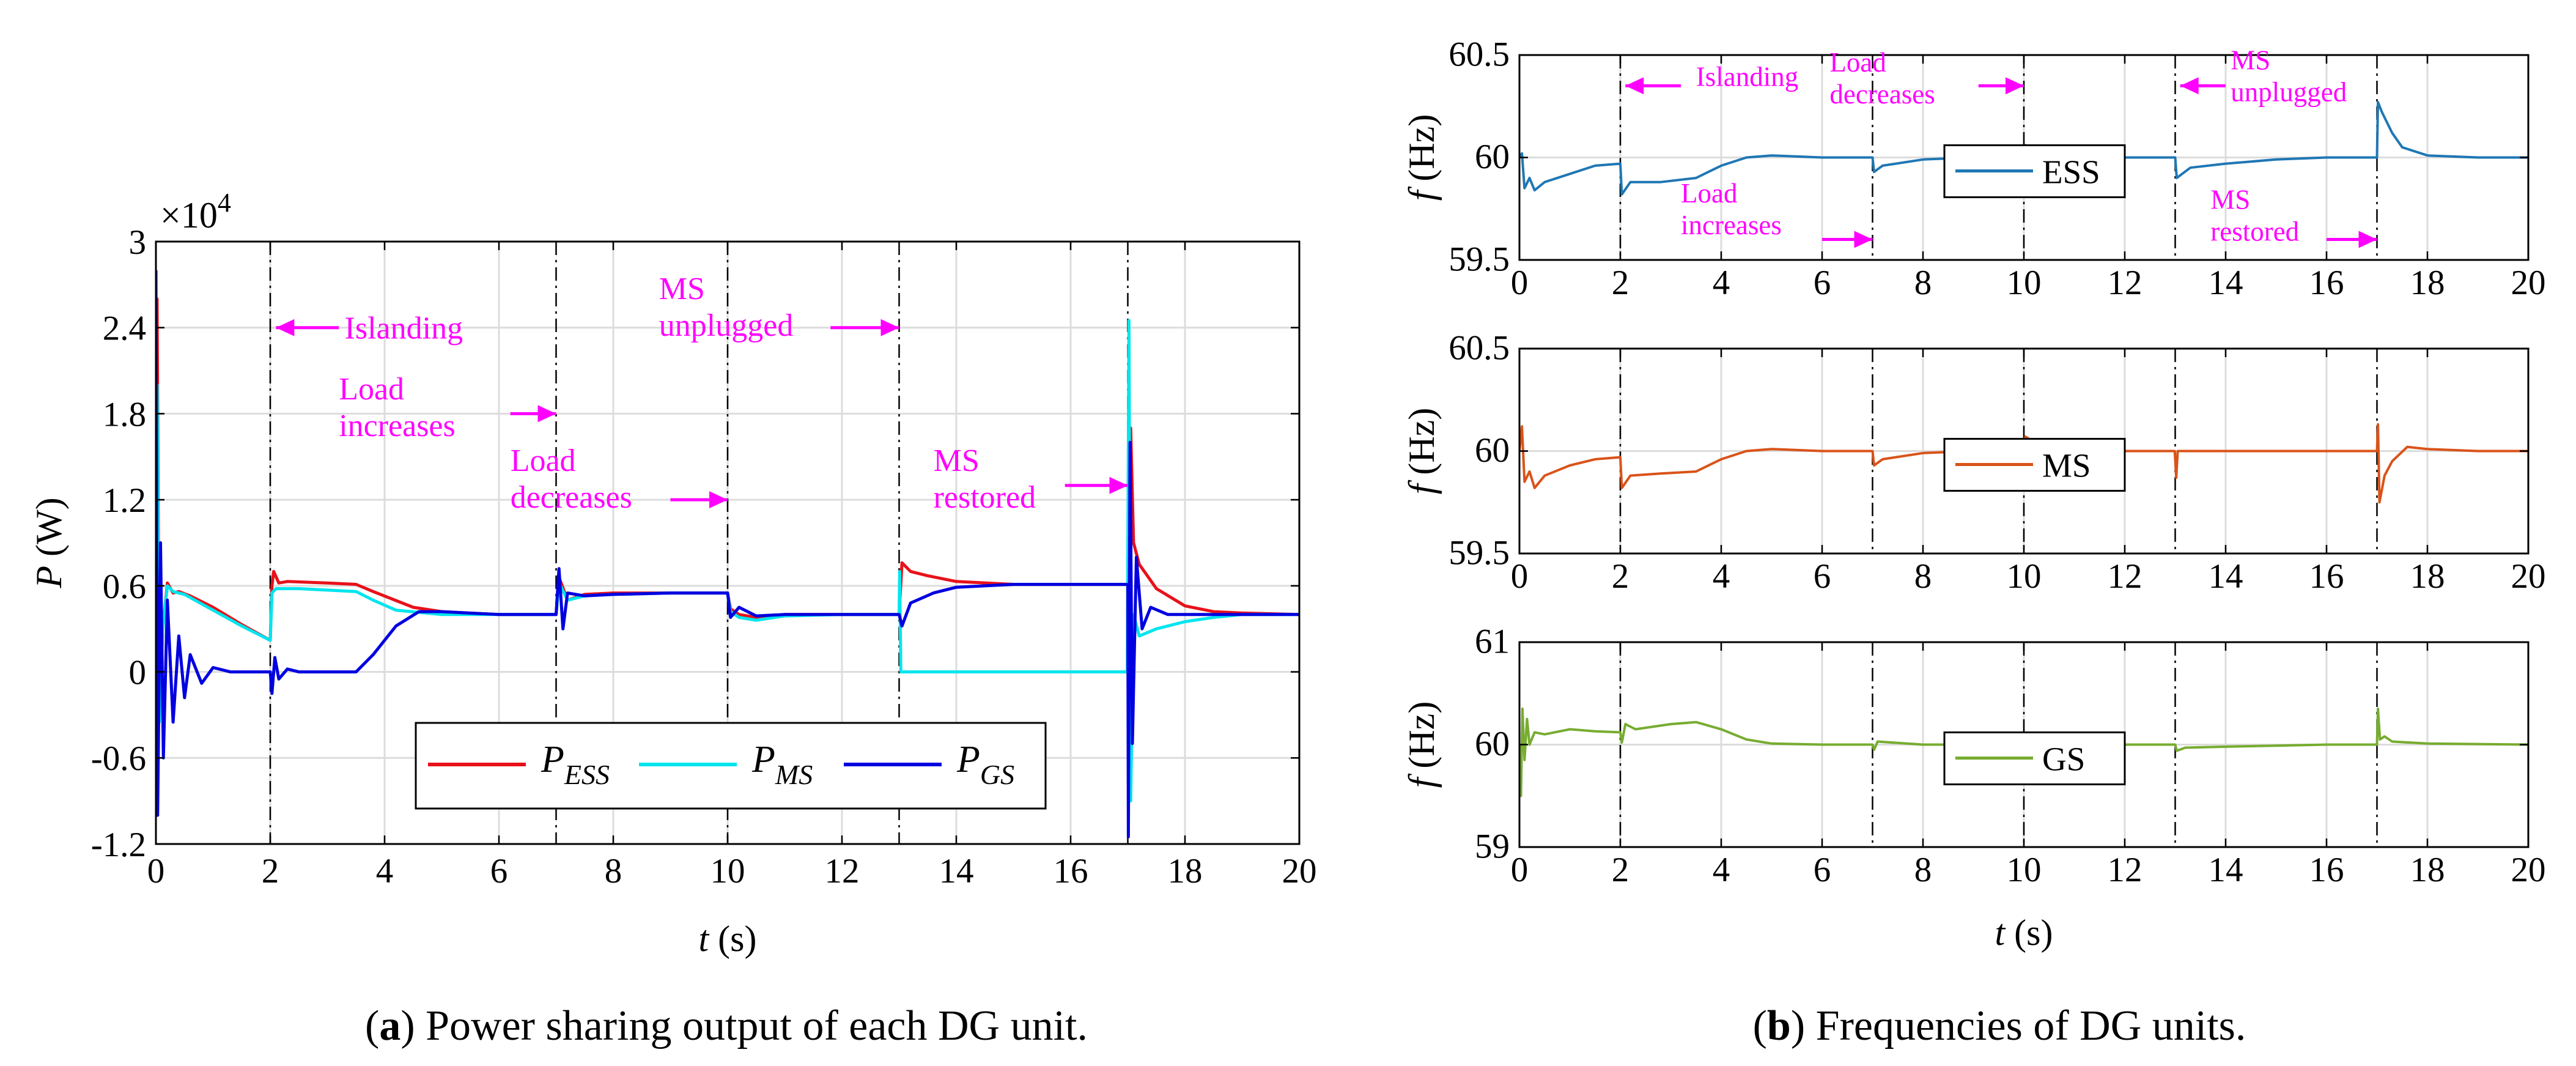 The image size is (2576, 1066). I want to click on subplot-gs: 0 2 4 6 8 10 12 14 16 18 20 59 60 61 f (Hz) GS t (s), so click(1973, 788).